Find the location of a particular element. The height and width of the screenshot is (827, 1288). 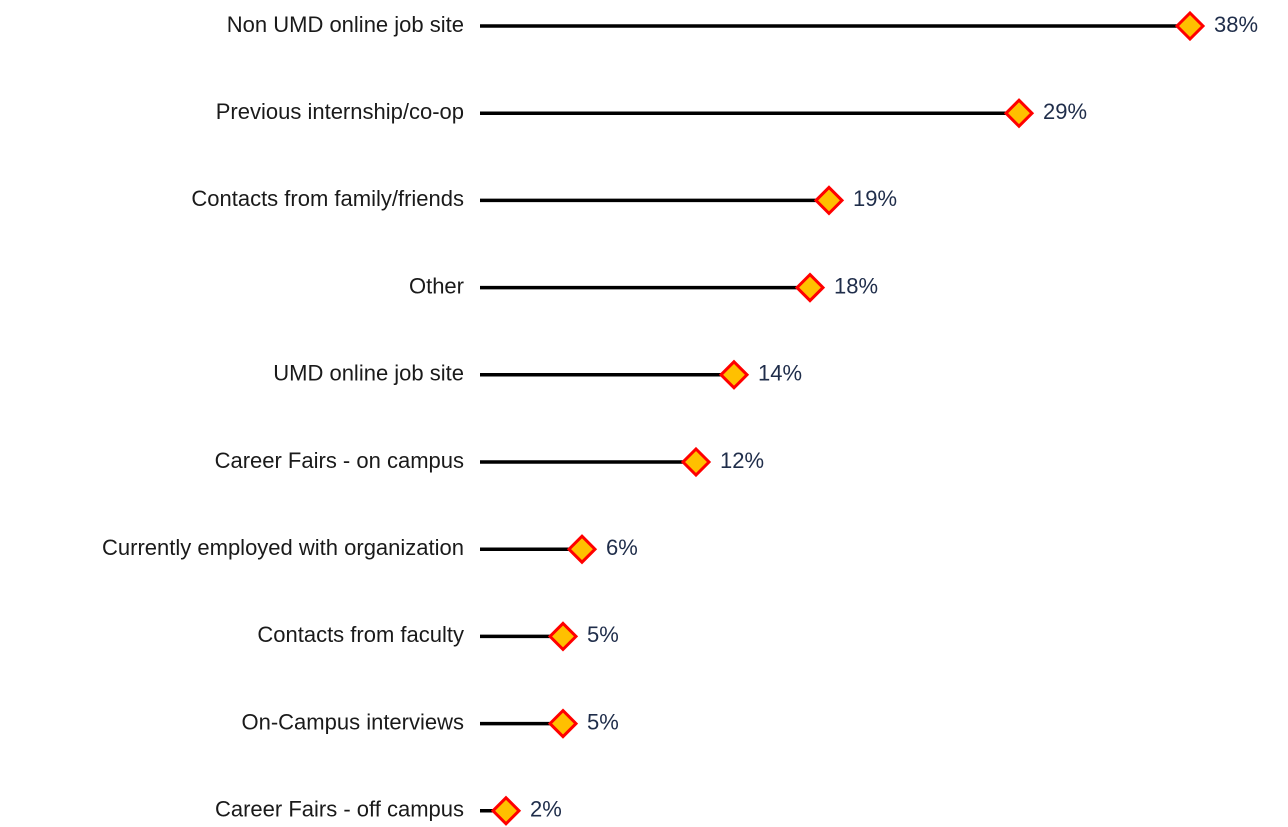

value-label: 29% is located at coordinates (1065, 111).